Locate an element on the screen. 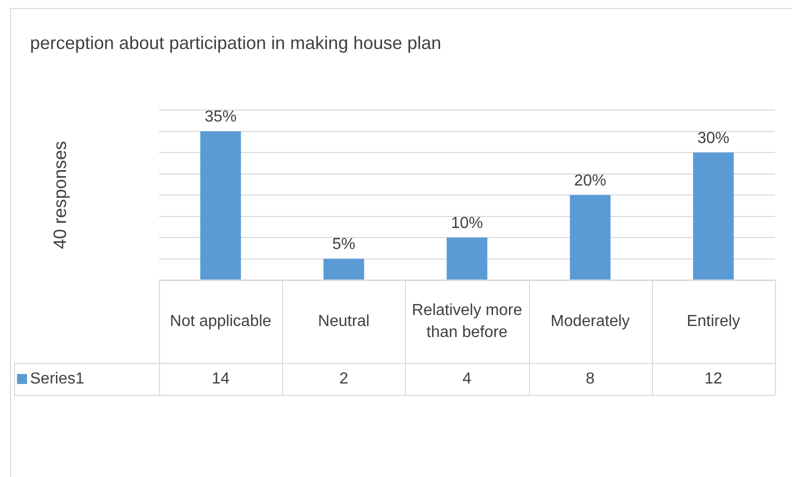 The image size is (792, 477). x-tick-label: Entirely is located at coordinates (713, 321).